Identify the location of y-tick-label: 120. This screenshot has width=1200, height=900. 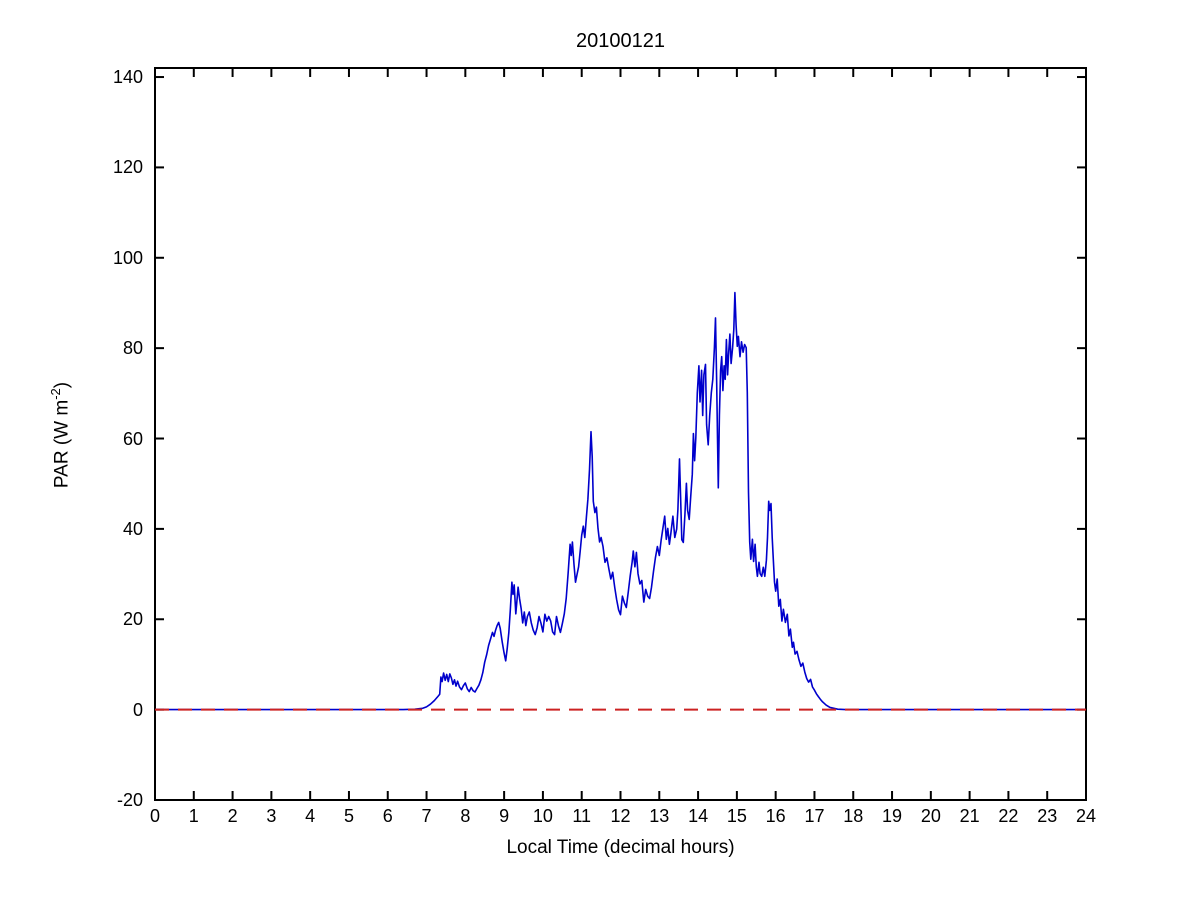
(127, 167).